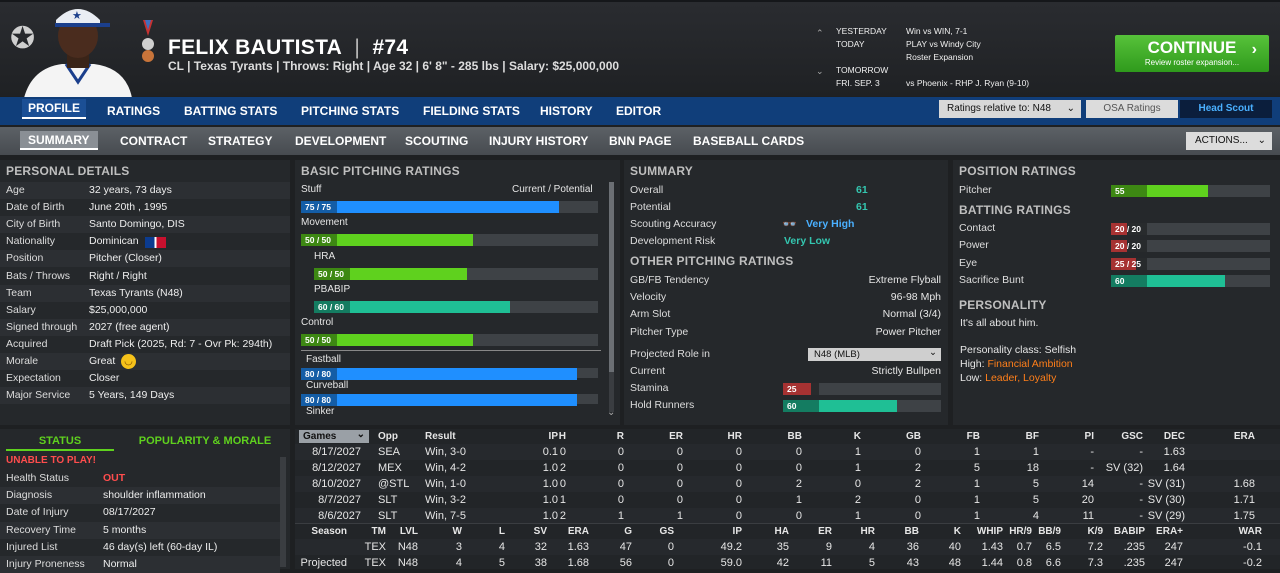 This screenshot has width=1280, height=573. Describe the element at coordinates (871, 547) in the screenshot. I see `season-cell: 4` at that location.